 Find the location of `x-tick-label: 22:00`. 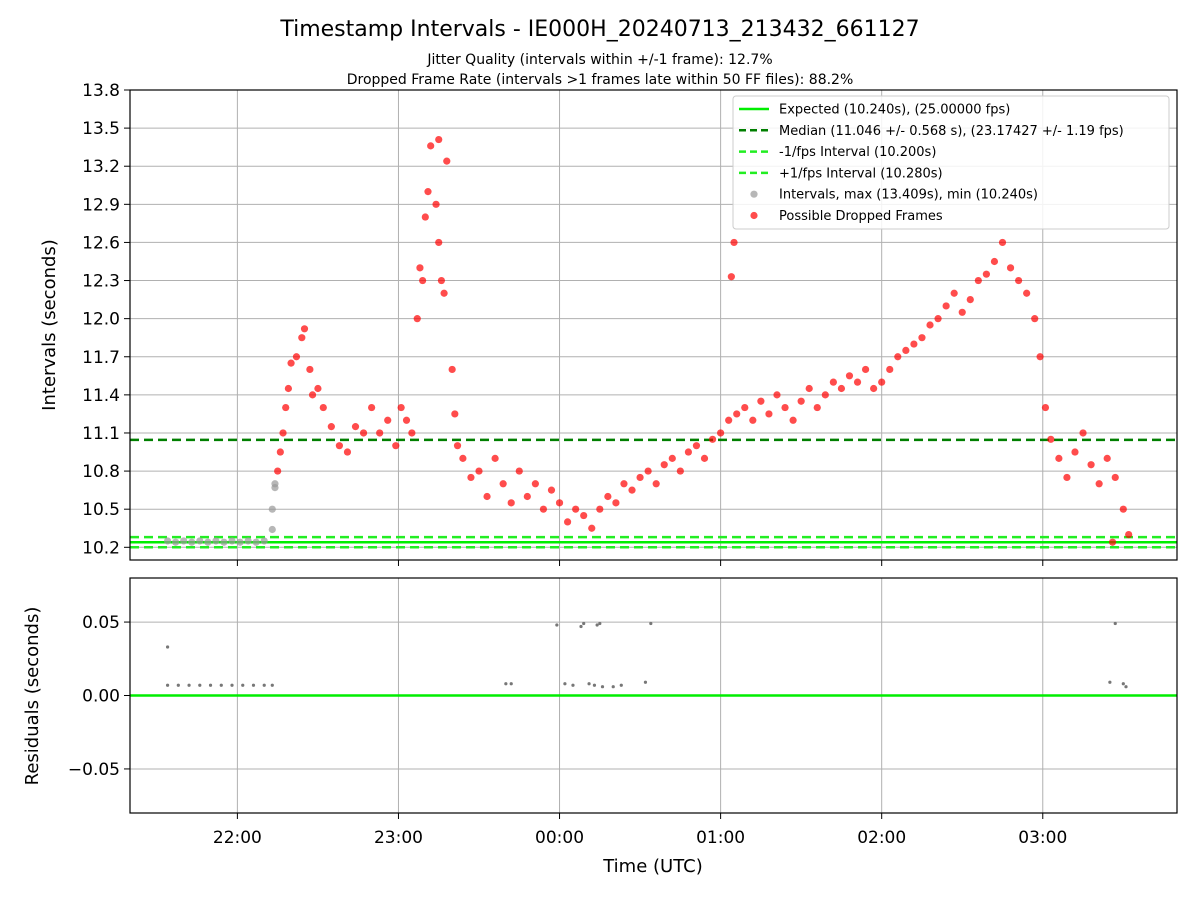

x-tick-label: 22:00 is located at coordinates (237, 838).